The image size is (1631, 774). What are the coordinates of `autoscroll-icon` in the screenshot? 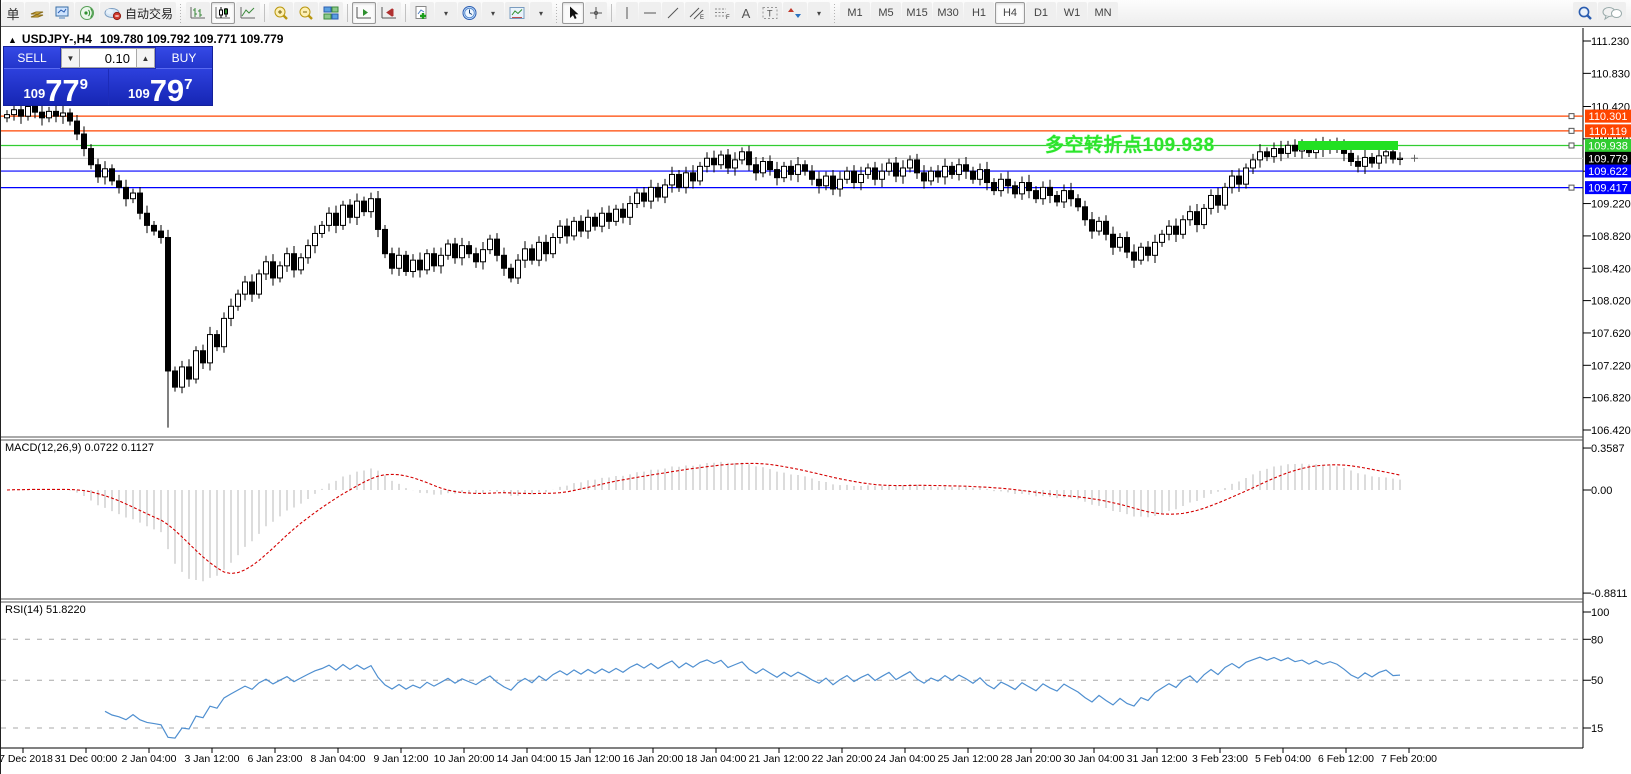 It's located at (364, 13).